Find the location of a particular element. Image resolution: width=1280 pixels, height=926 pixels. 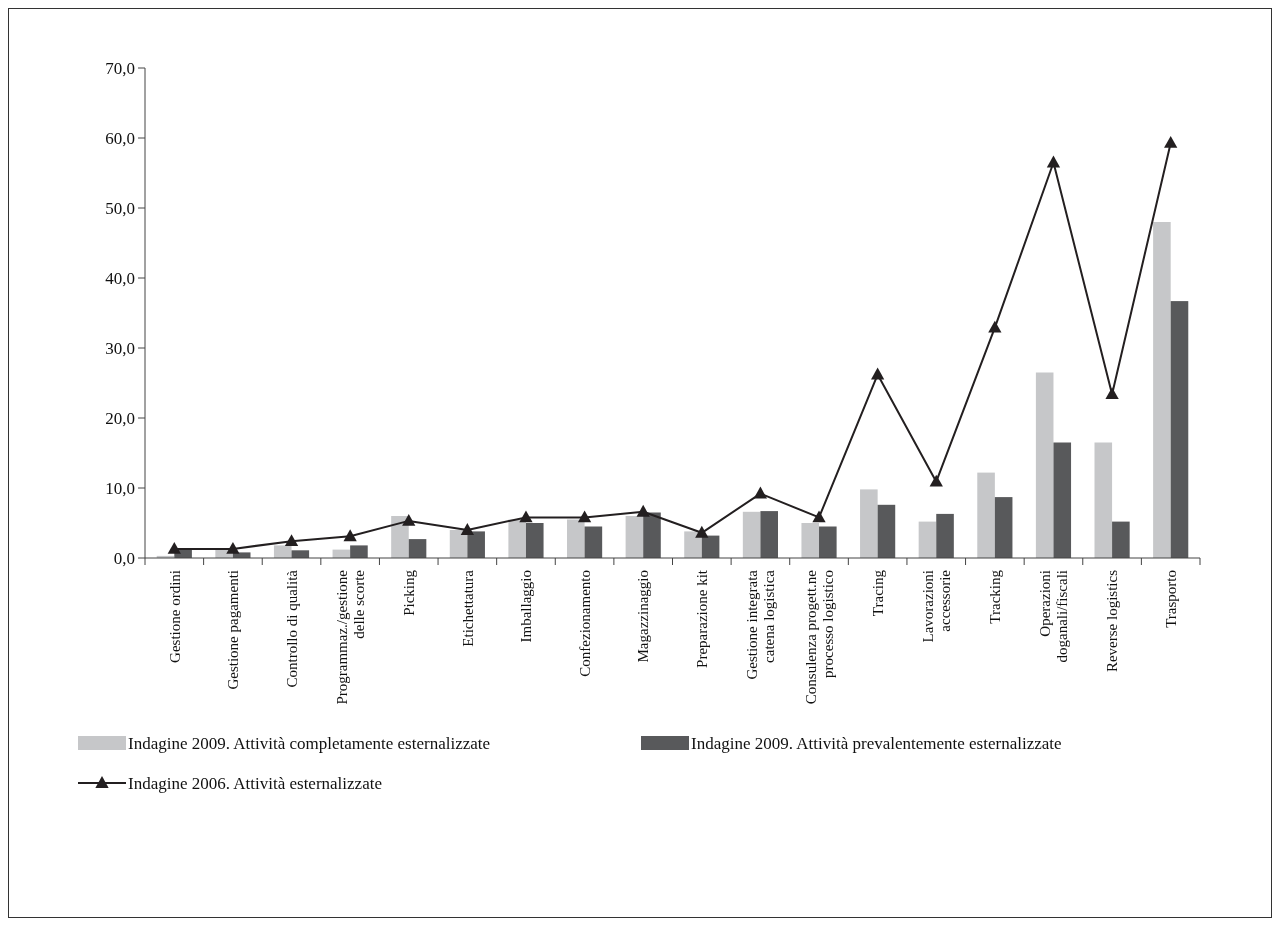

x-tick-label: Trasporto is located at coordinates (1170, 599).